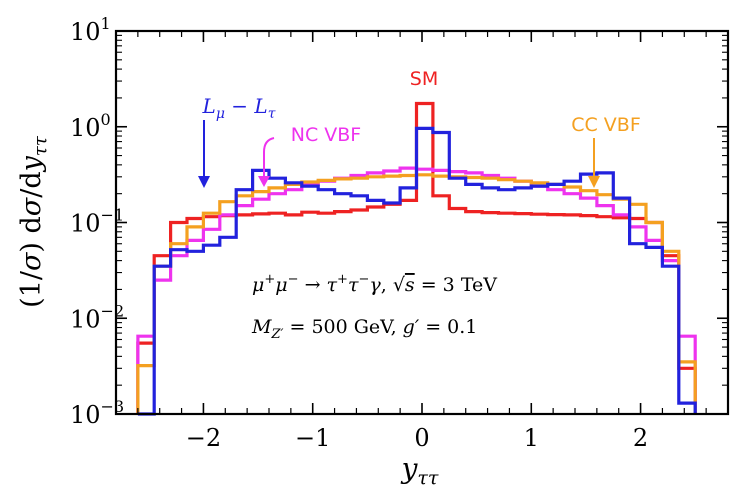 The height and width of the screenshot is (498, 747). I want to click on y-axis-title: (1/σ) dσ/dyττ, so click(33, 221).